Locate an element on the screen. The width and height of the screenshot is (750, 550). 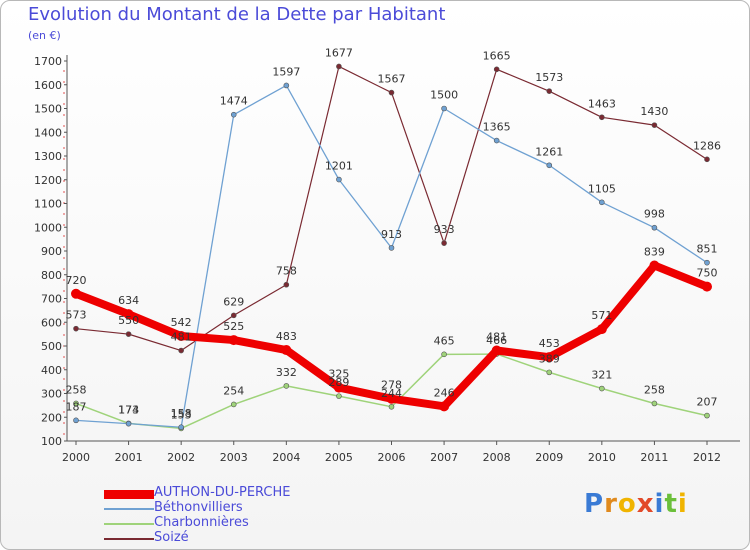
data-label: 720 is located at coordinates (76, 280).